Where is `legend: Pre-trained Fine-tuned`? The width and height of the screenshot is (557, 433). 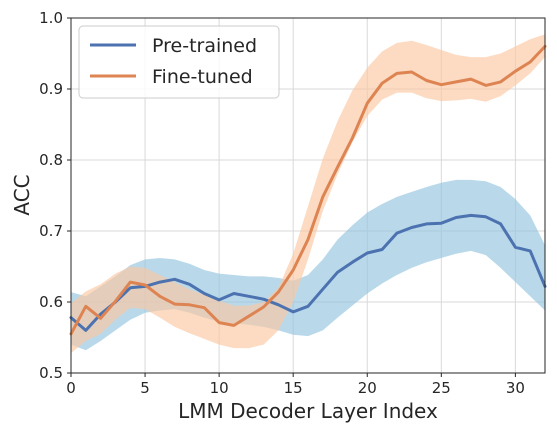 legend: Pre-trained Fine-tuned is located at coordinates (179, 62).